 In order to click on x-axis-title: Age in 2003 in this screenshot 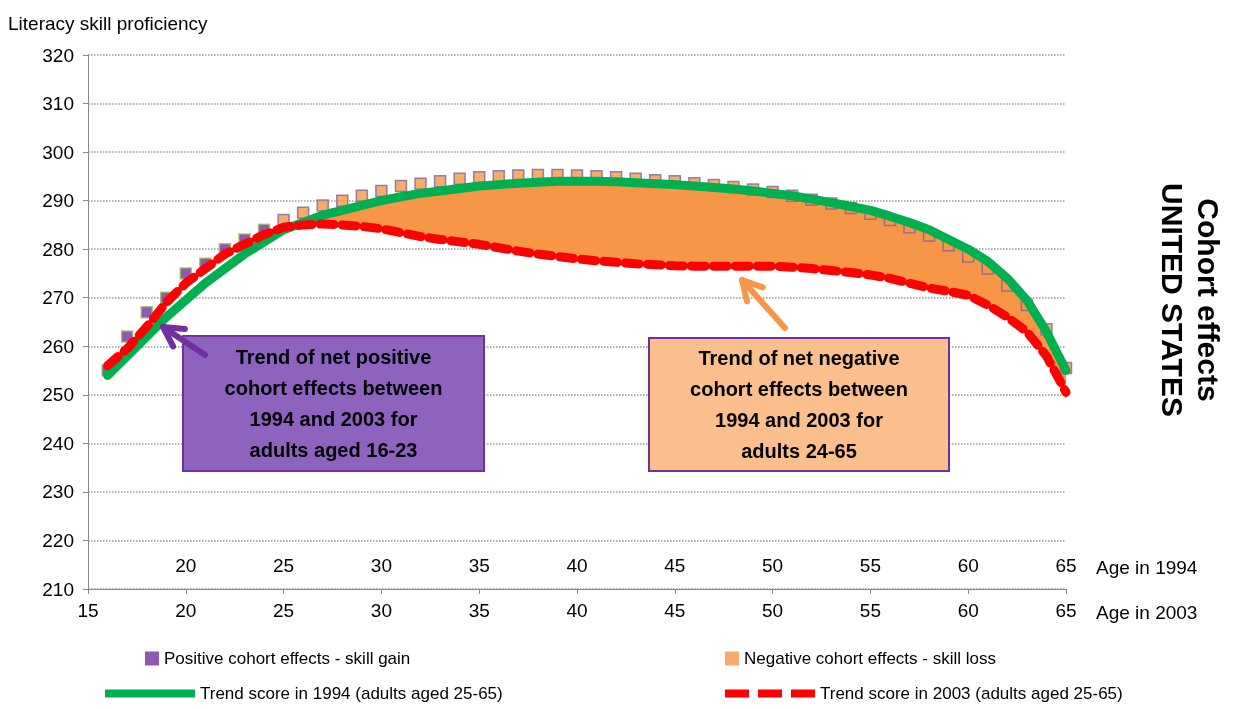, I will do `click(1147, 612)`.